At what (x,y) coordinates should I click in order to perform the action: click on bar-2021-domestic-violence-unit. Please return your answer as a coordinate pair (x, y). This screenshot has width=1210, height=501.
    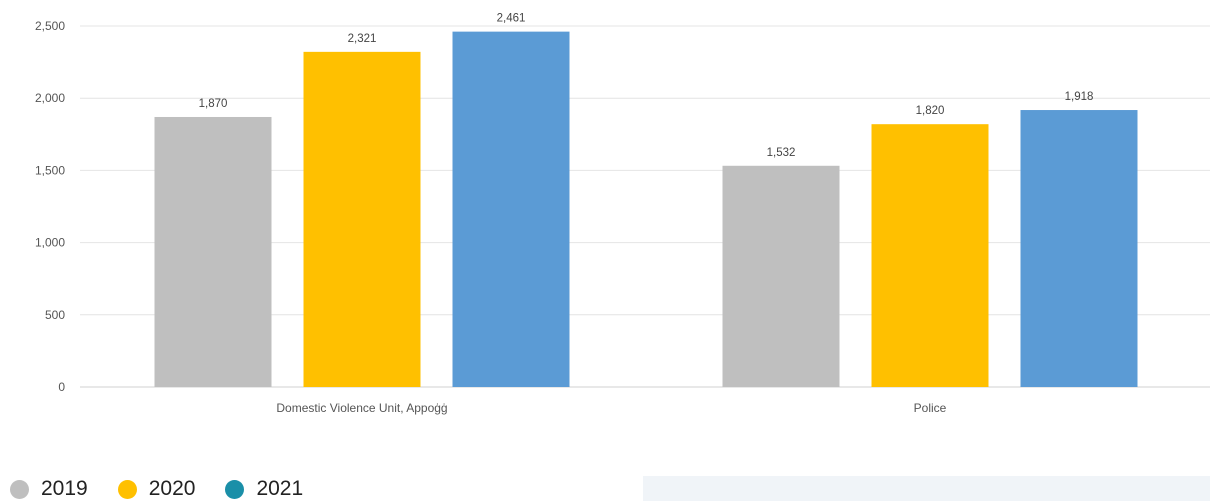
    Looking at the image, I should click on (511, 209).